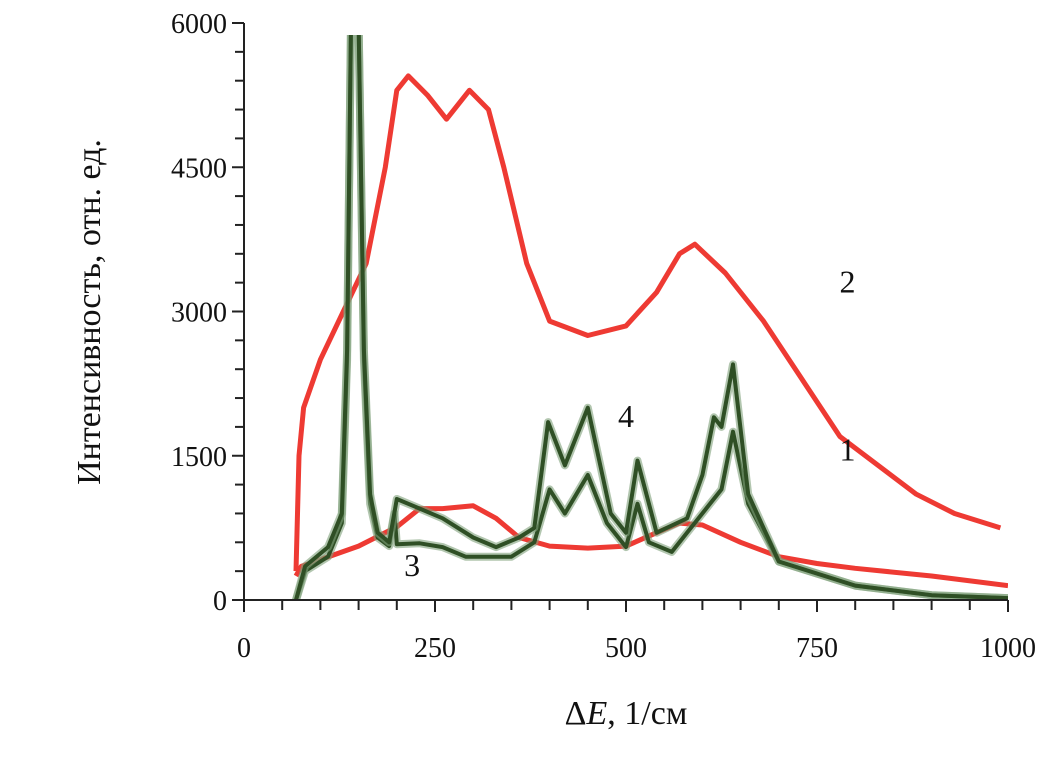  Describe the element at coordinates (626, 713) in the screenshot. I see `x-axis-label: ΔE, 1/см` at that location.